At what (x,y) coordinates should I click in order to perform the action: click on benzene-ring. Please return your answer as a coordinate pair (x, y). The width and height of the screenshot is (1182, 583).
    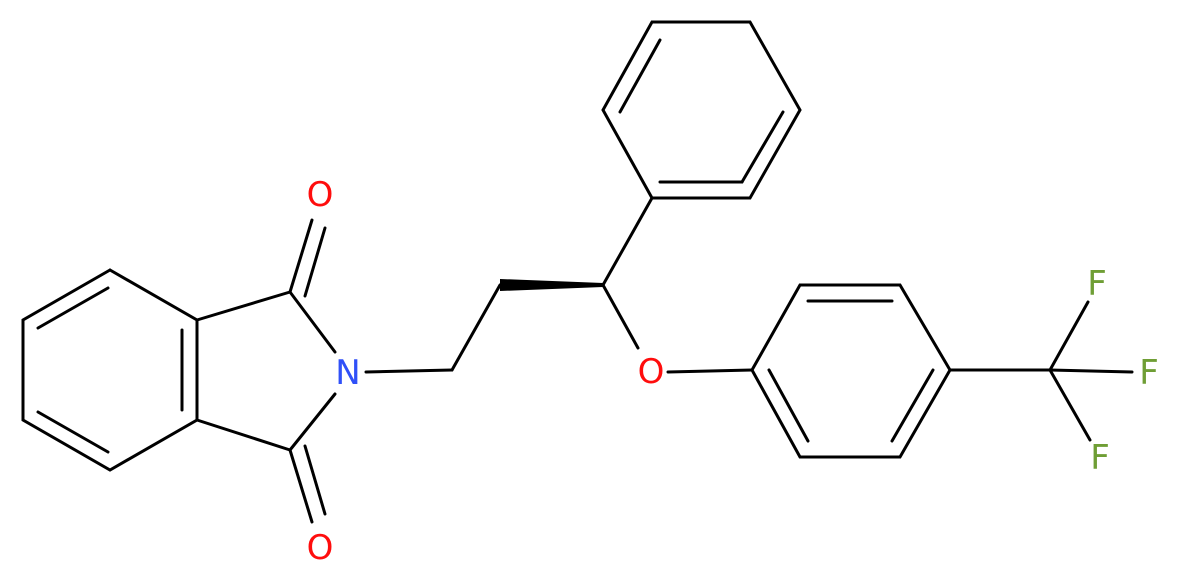
    Looking at the image, I should click on (110, 370).